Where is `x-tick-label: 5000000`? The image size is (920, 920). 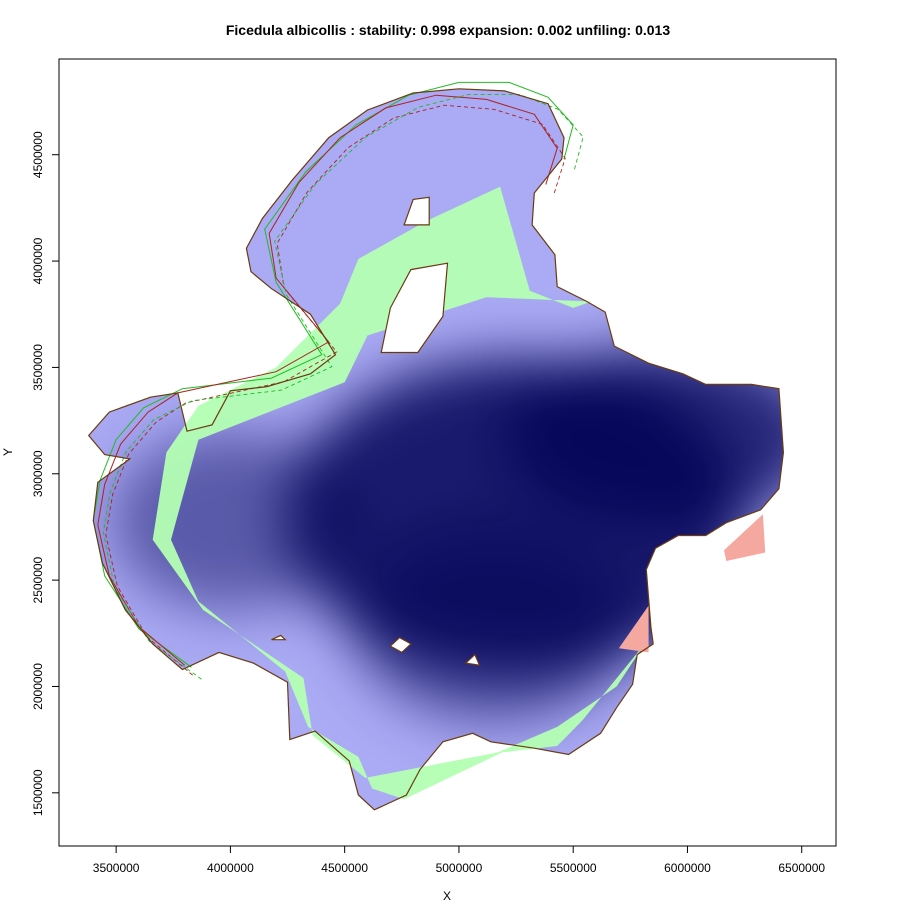
x-tick-label: 5000000 is located at coordinates (459, 868).